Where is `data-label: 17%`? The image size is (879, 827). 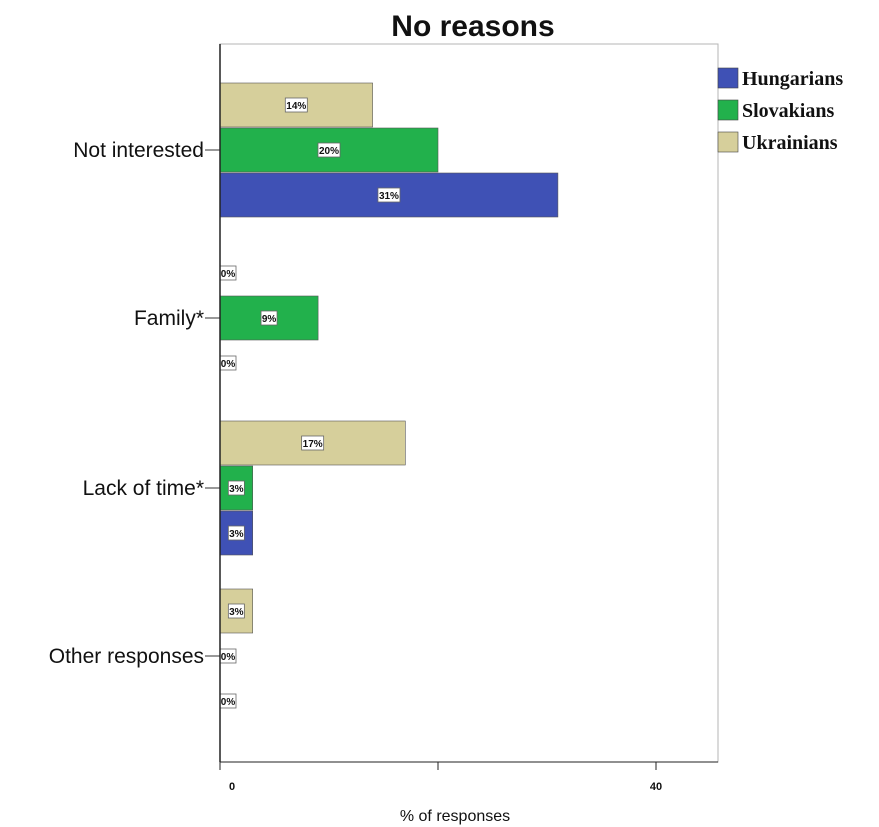
data-label: 17% is located at coordinates (313, 444).